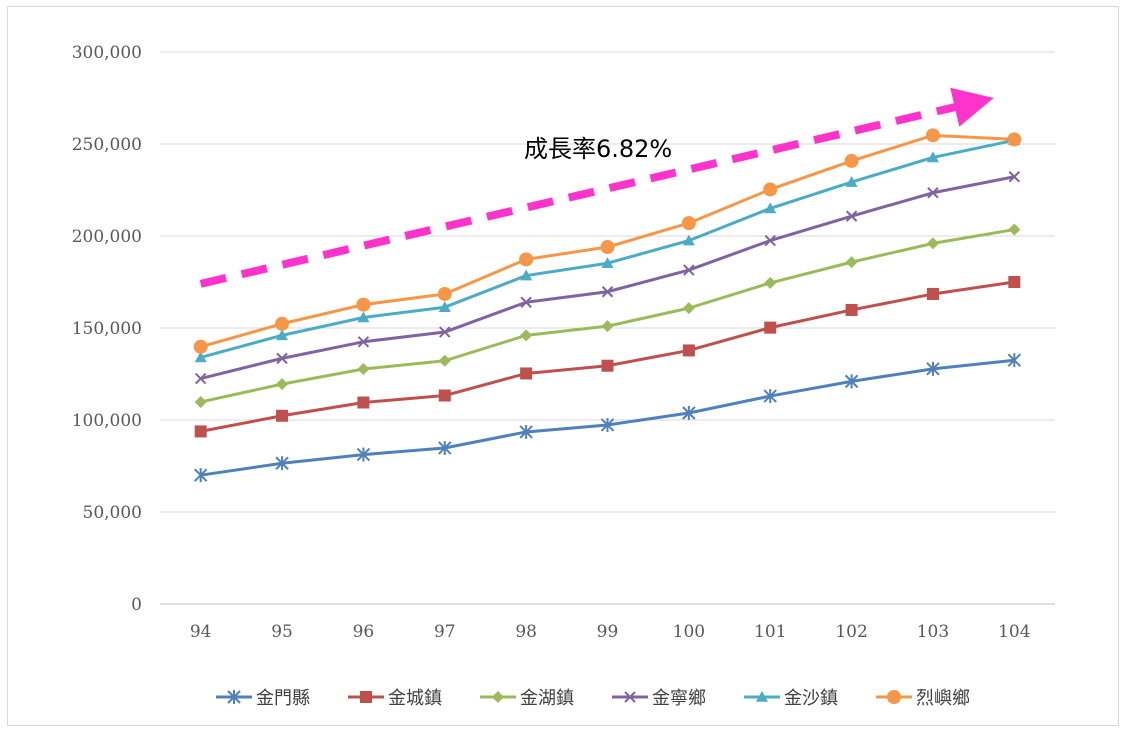 This screenshot has height=731, width=1126. I want to click on legend-item: 金湖鎮, so click(527, 698).